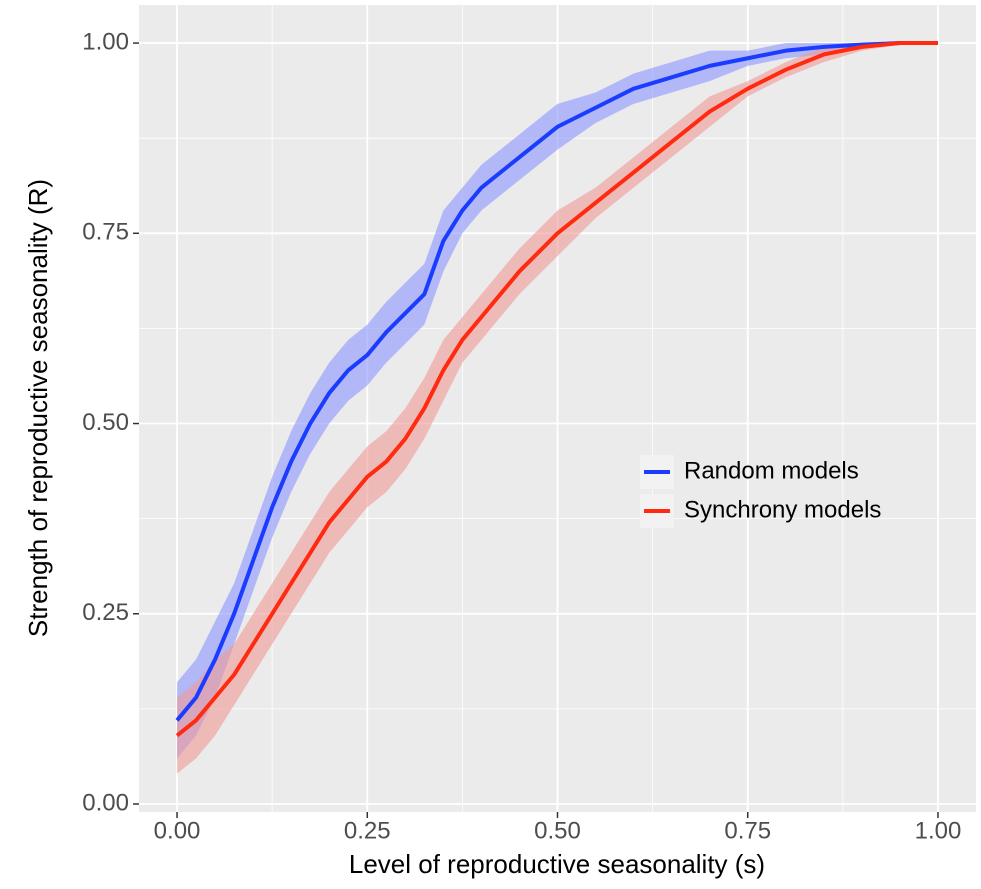 The height and width of the screenshot is (889, 981). I want to click on y-axis-title: Strength of reproductive seasonality (R), so click(38, 408).